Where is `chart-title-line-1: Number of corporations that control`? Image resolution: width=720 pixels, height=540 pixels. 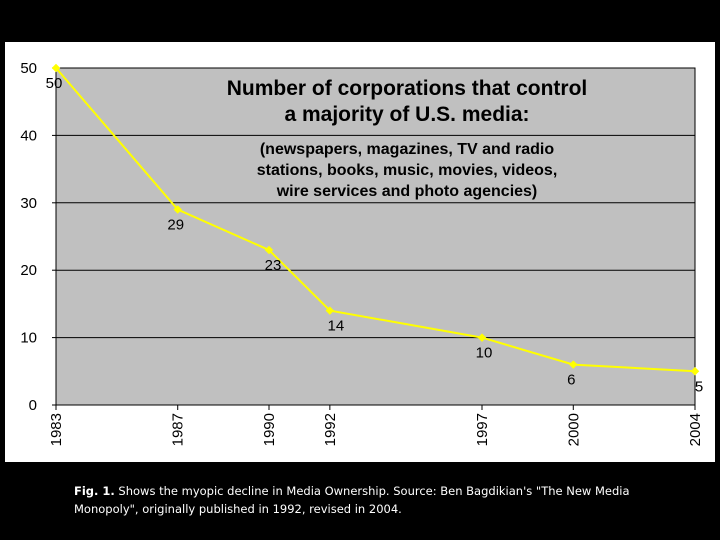 chart-title-line-1: Number of corporations that control is located at coordinates (407, 88).